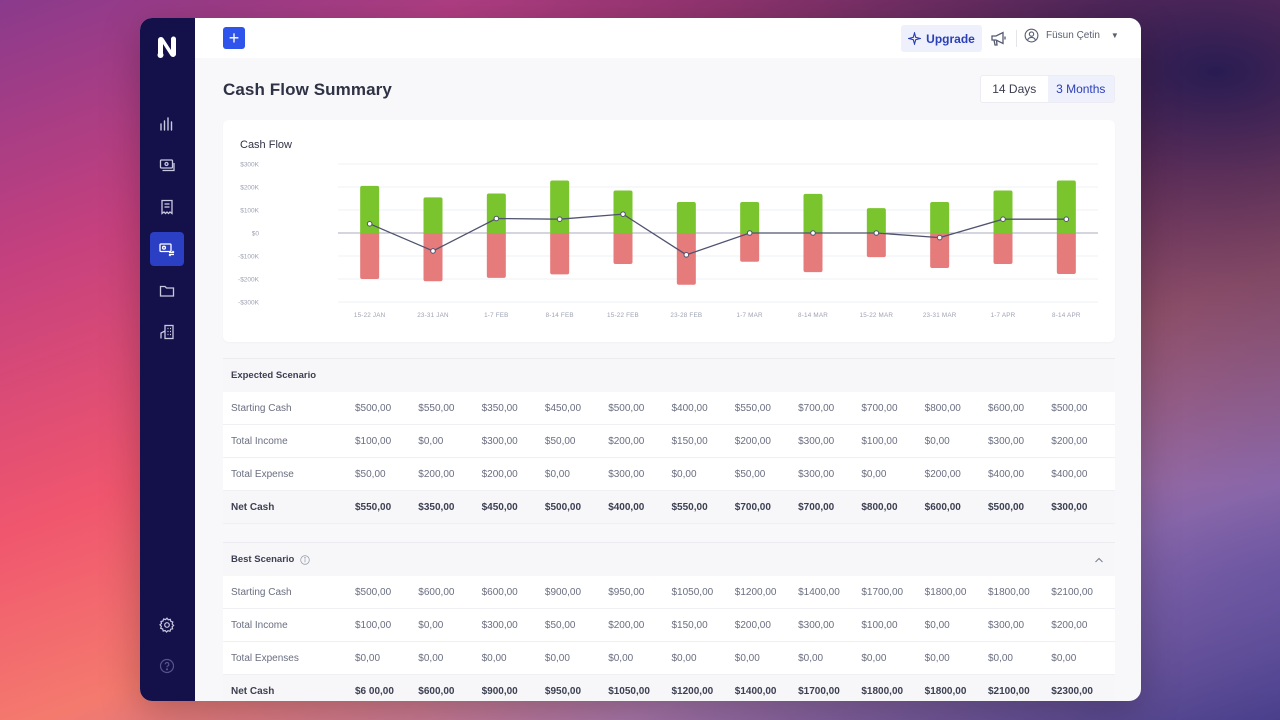 Image resolution: width=1280 pixels, height=720 pixels. What do you see at coordinates (167, 666) in the screenshot?
I see `sidebar-item-help` at bounding box center [167, 666].